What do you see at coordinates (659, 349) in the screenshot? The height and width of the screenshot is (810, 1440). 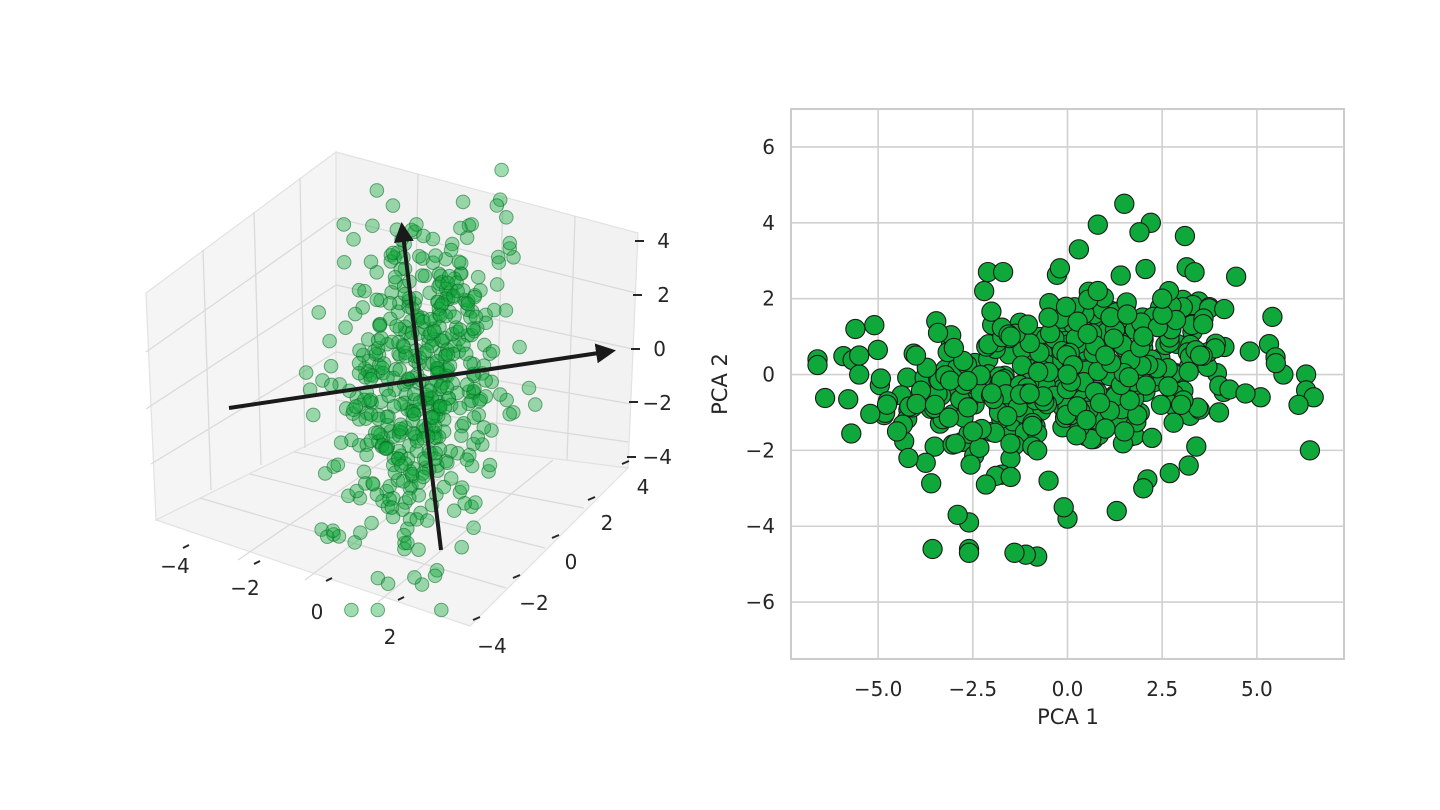 I see `z3d-tick-label: 0` at bounding box center [659, 349].